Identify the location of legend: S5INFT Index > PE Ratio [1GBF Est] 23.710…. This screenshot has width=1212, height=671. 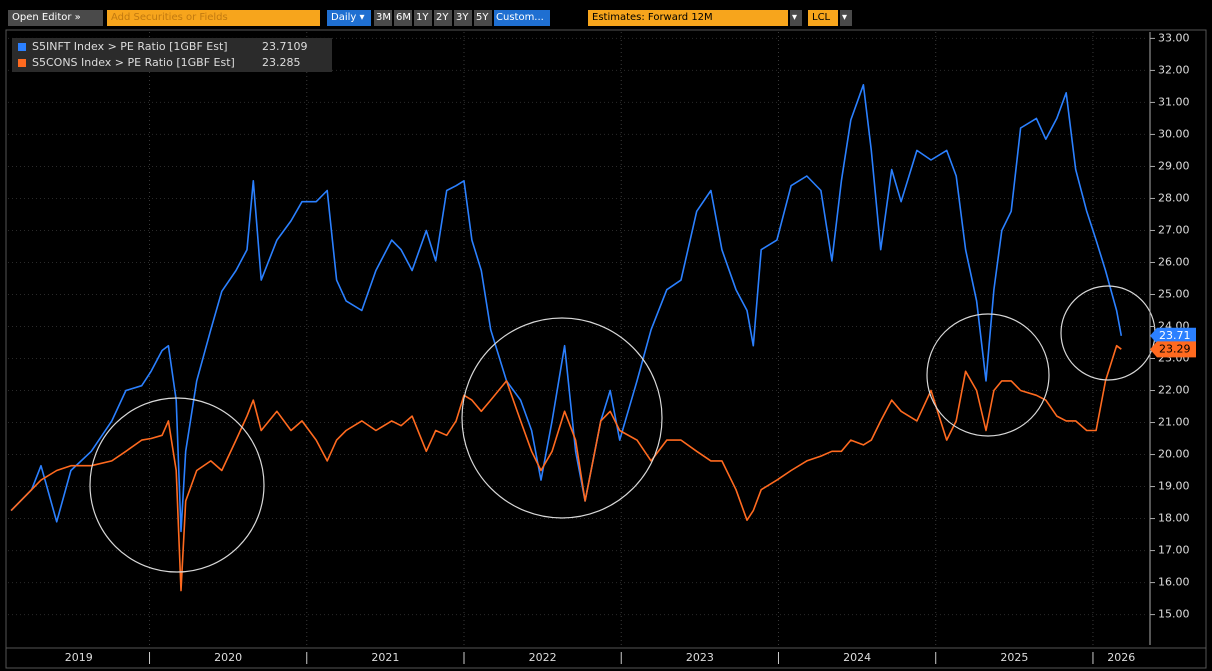
(172, 55).